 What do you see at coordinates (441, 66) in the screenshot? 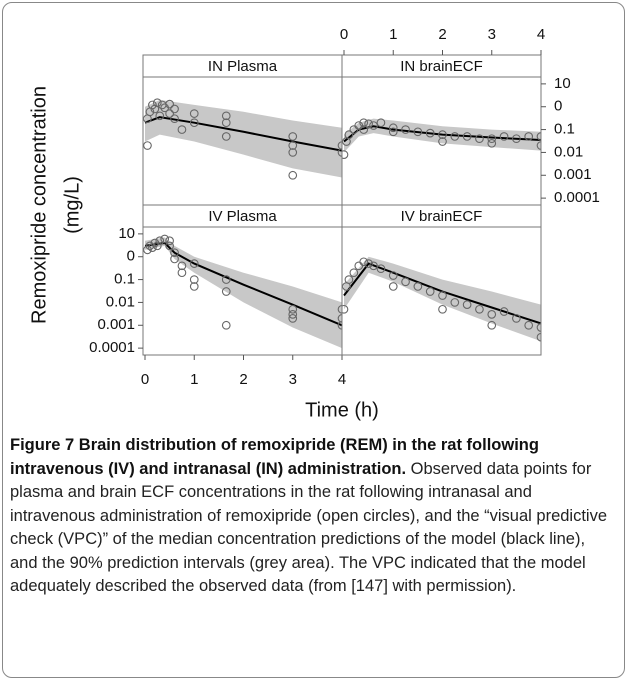
I see `panel-title: IN brainECF` at bounding box center [441, 66].